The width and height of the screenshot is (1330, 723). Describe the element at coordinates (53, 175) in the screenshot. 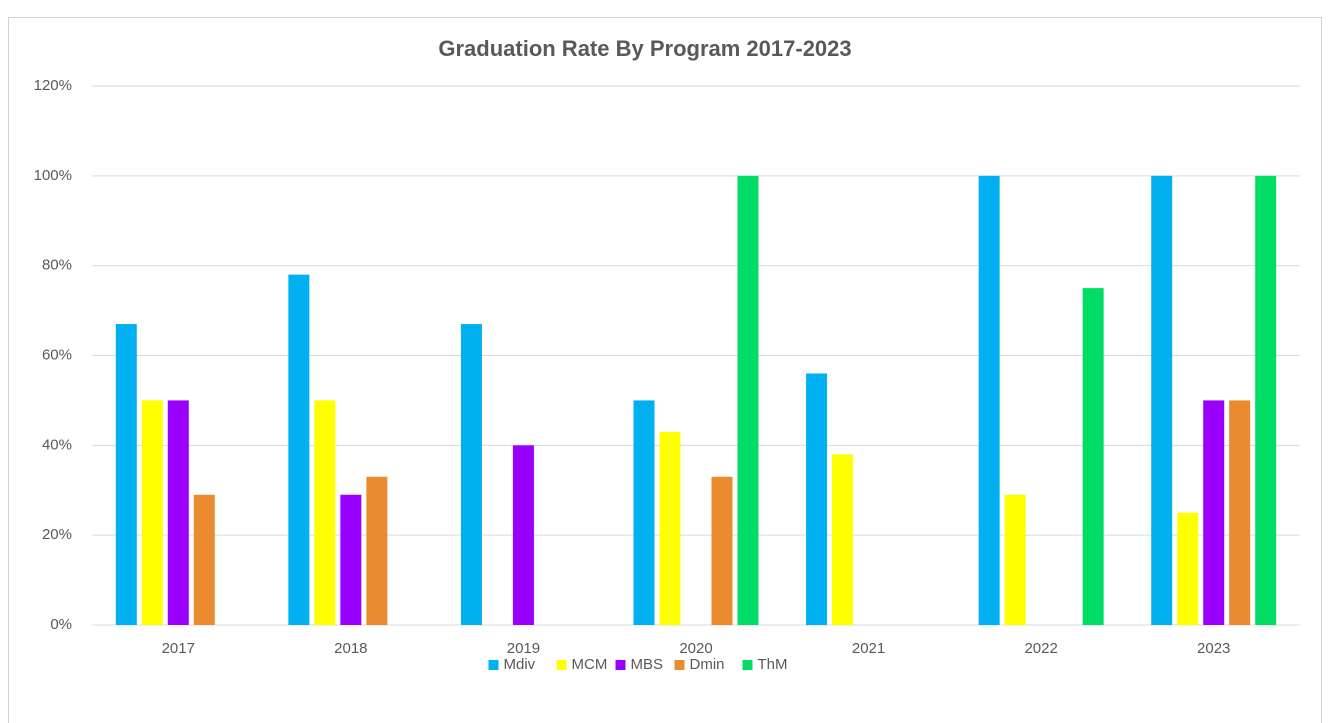

I see `y-tick-label: 100%` at that location.